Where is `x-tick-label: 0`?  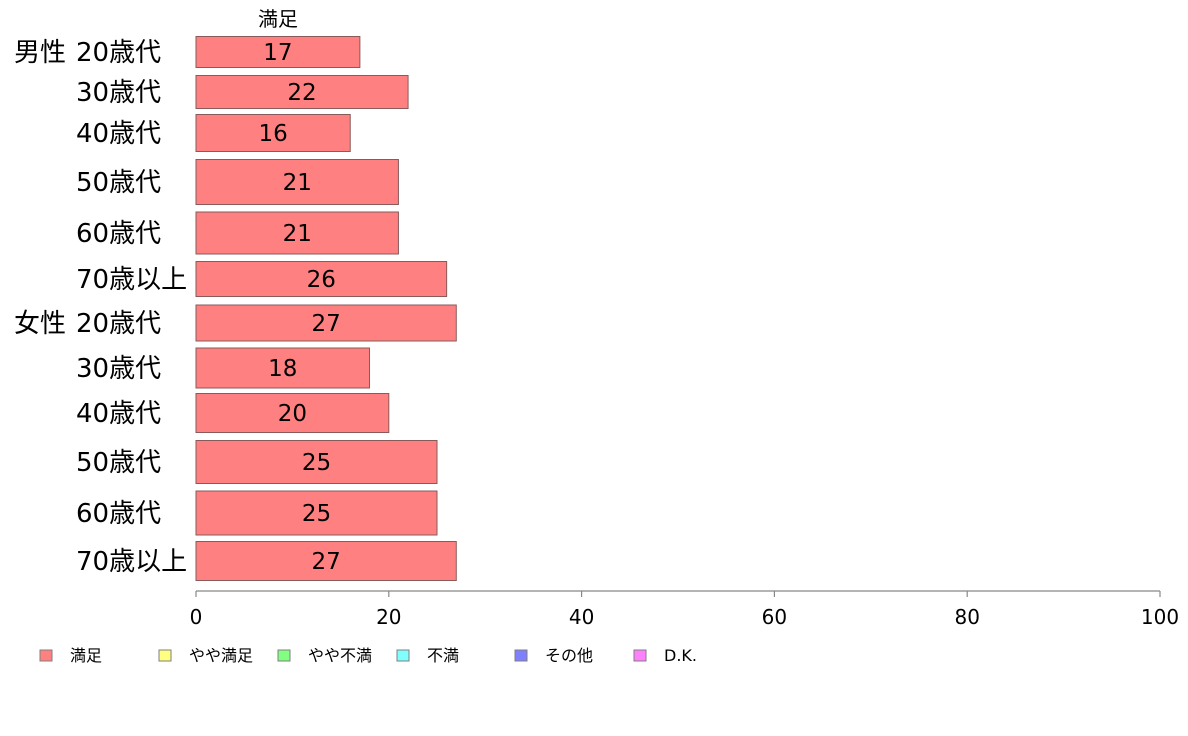 x-tick-label: 0 is located at coordinates (196, 617).